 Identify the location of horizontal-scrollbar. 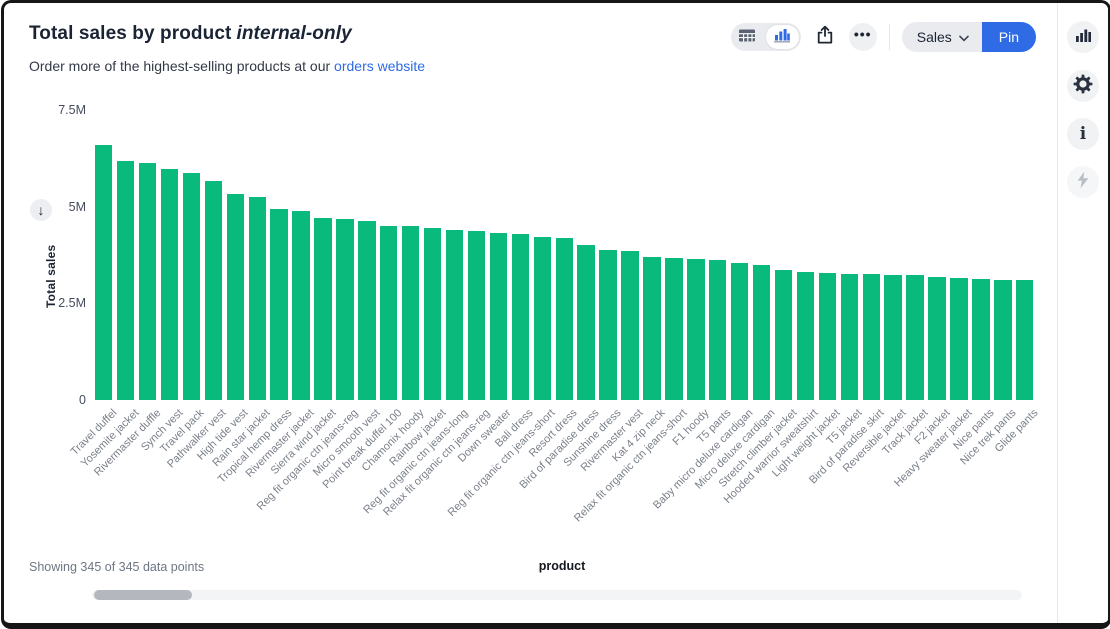
(557, 595).